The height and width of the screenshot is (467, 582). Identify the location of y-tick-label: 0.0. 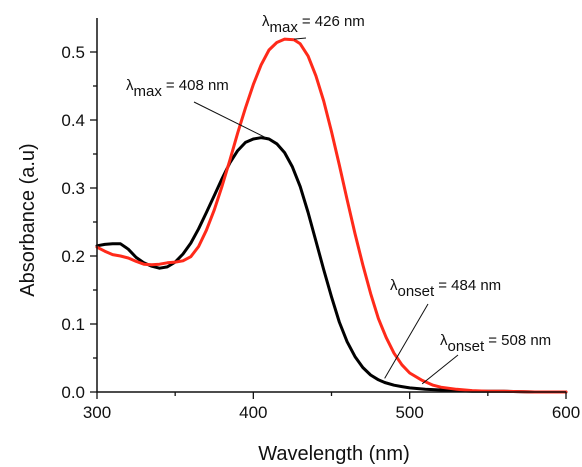
(73, 392).